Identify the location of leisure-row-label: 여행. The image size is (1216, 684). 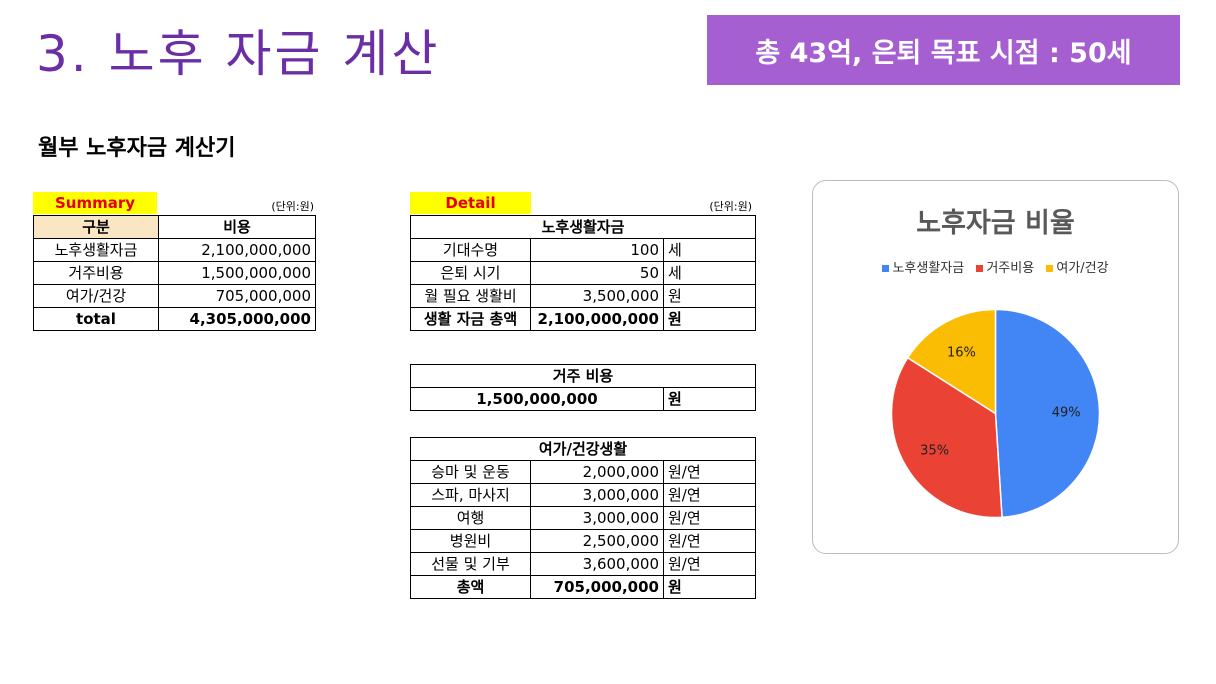
(470, 518).